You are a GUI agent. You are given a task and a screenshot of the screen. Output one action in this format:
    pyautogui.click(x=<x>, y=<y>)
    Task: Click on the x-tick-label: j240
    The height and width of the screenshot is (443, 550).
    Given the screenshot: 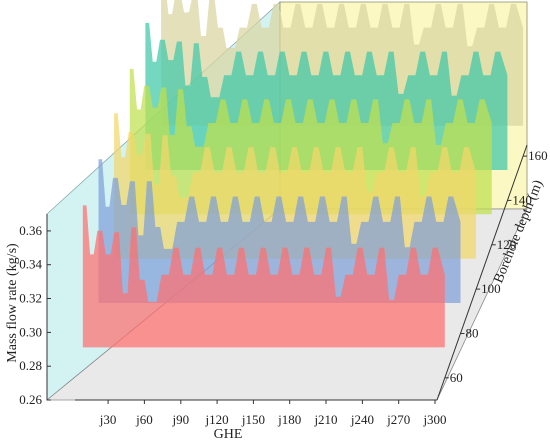 What is the action you would take?
    pyautogui.click(x=362, y=419)
    